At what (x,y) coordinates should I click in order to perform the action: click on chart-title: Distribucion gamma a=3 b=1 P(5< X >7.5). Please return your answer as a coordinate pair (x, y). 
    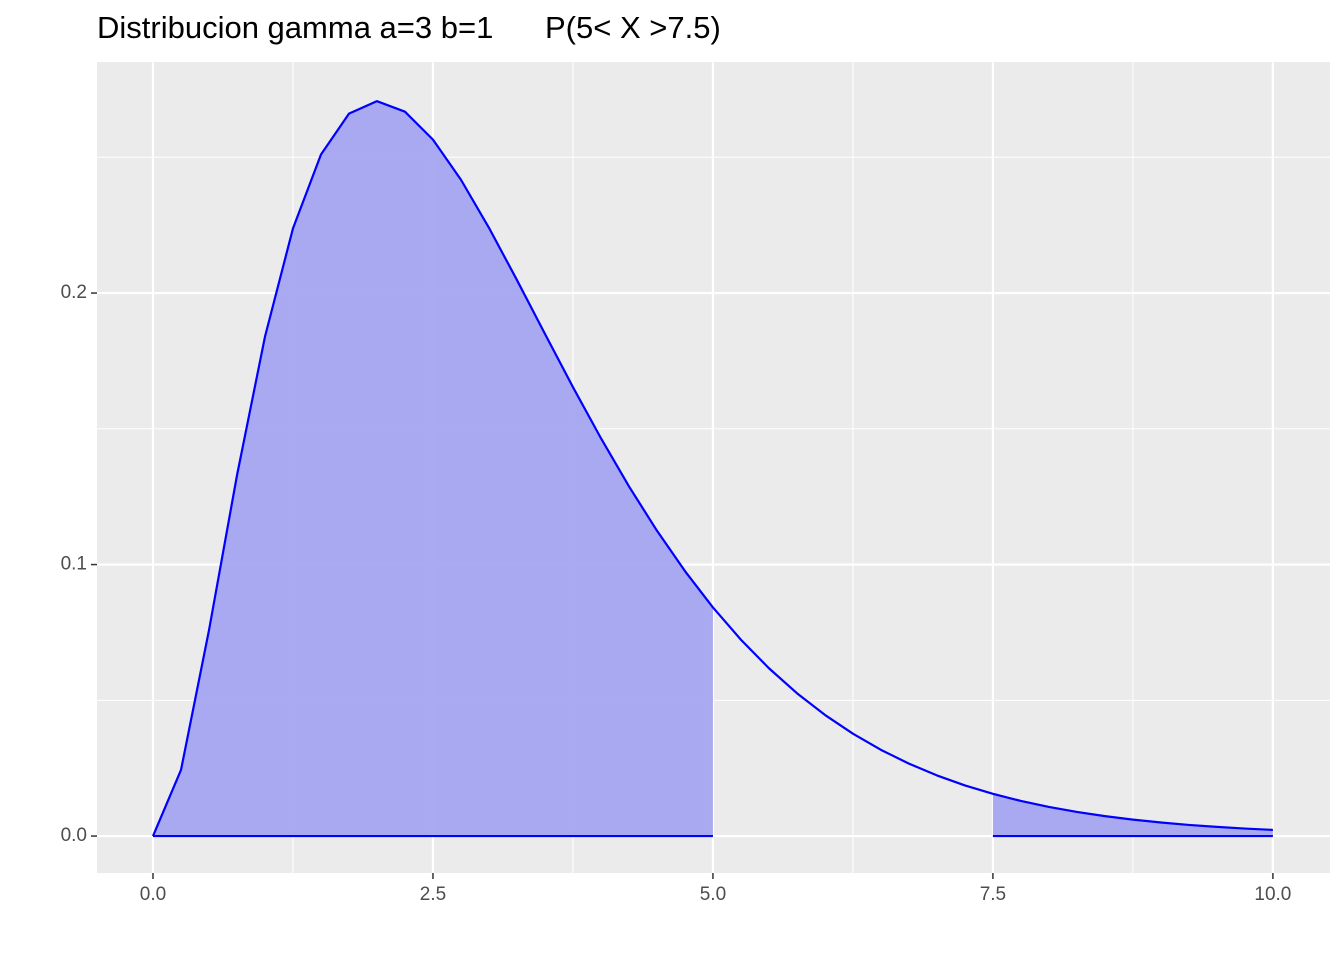
    Looking at the image, I should click on (409, 27).